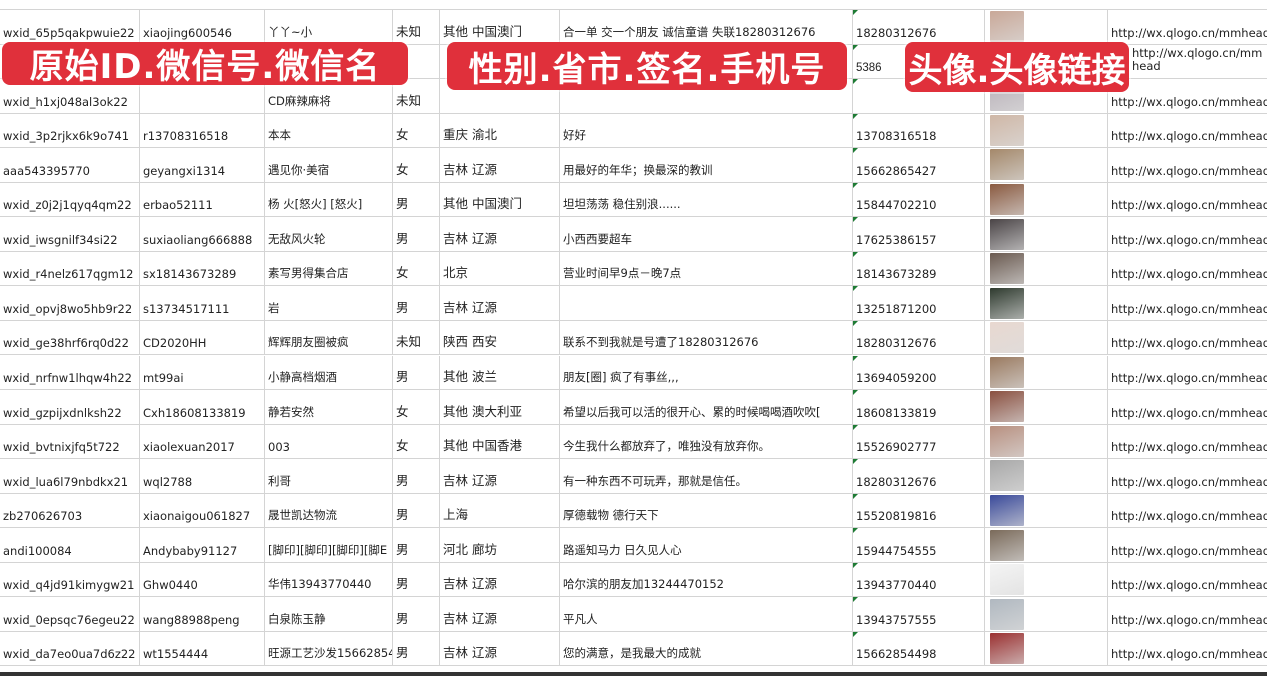  What do you see at coordinates (500, 407) in the screenshot?
I see `region-cell: 其他 澳大利亚` at bounding box center [500, 407].